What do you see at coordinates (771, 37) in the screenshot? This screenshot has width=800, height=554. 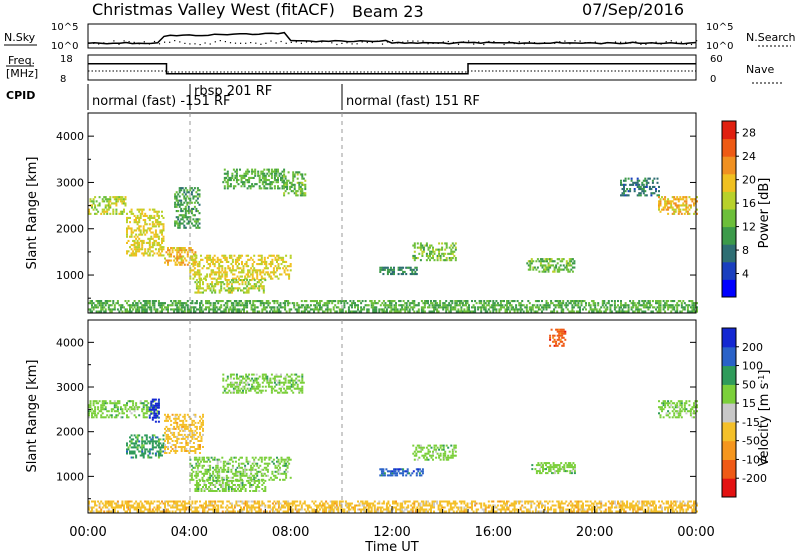 I see `noise-right-label: N.Search` at bounding box center [771, 37].